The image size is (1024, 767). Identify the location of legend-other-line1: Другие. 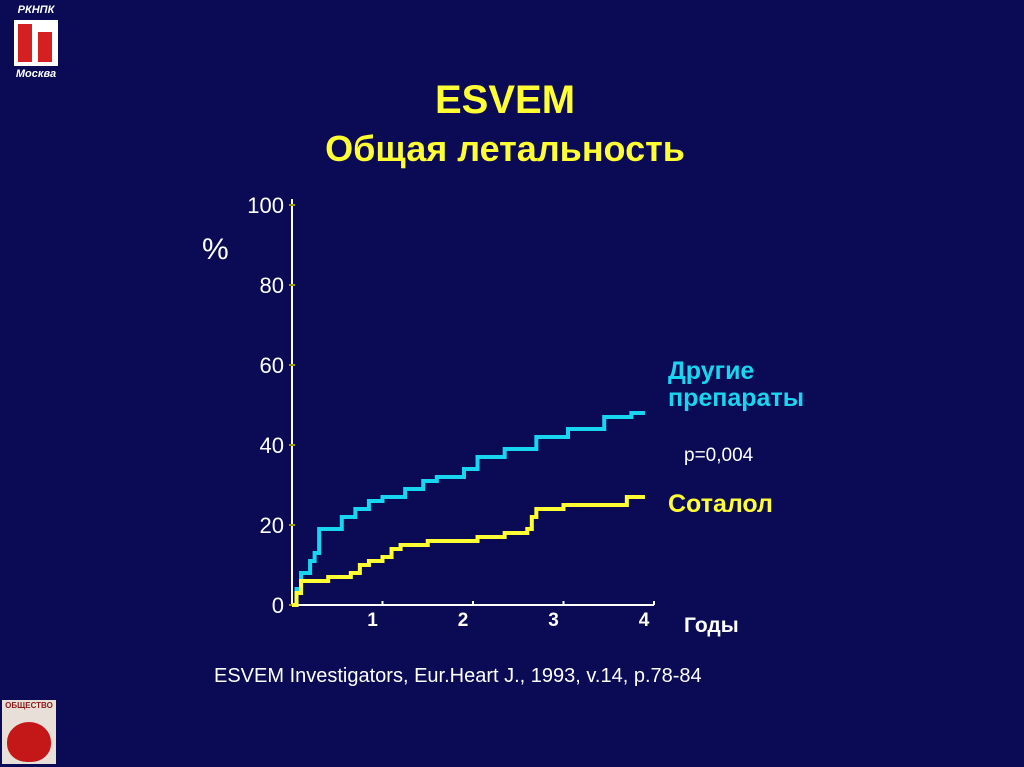
(711, 371).